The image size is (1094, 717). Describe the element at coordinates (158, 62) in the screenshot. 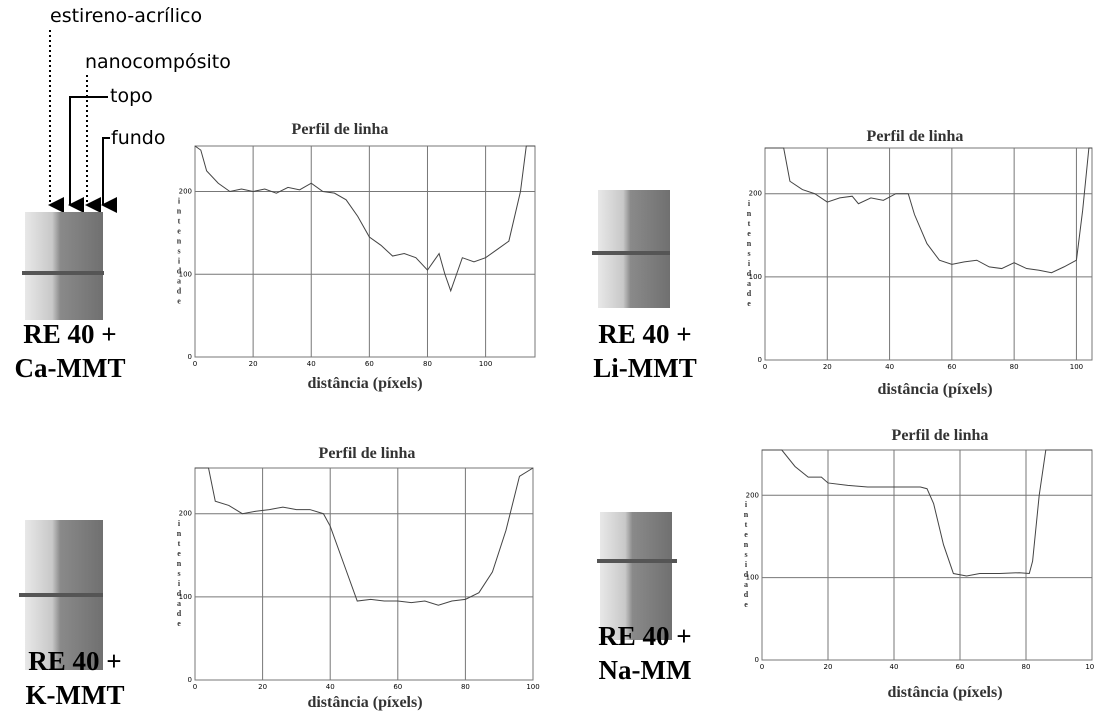

I see `callout: nanocompósito` at that location.